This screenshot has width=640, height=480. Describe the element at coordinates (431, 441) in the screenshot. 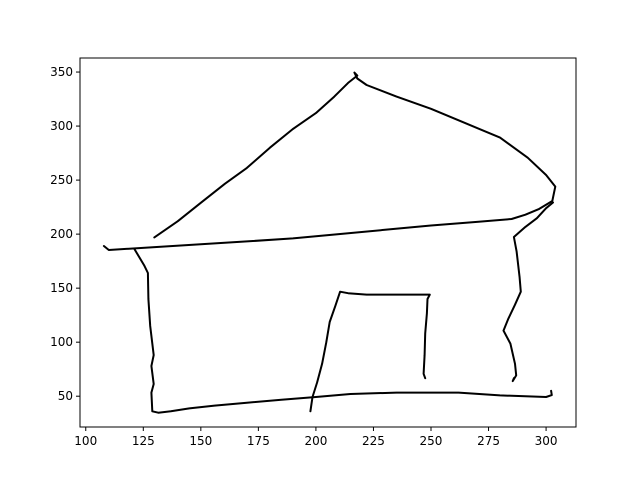

I see `x-tick-label: 250` at that location.